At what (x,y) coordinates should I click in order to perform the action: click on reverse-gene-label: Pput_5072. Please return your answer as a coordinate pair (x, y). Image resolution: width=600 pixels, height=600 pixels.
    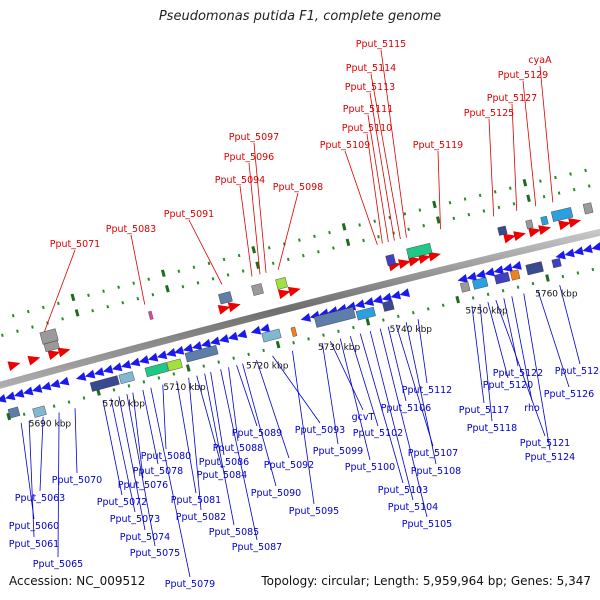
    Looking at the image, I should click on (122, 502).